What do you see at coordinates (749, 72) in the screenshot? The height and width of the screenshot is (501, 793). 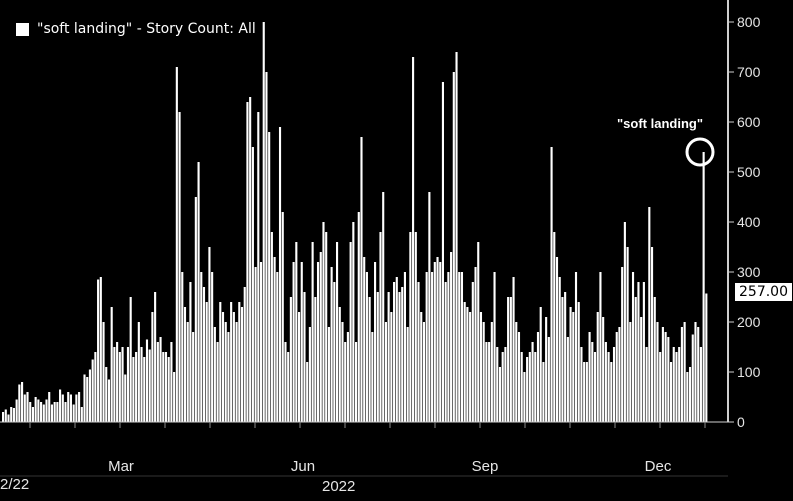 I see `y-tick-label: 700` at bounding box center [749, 72].